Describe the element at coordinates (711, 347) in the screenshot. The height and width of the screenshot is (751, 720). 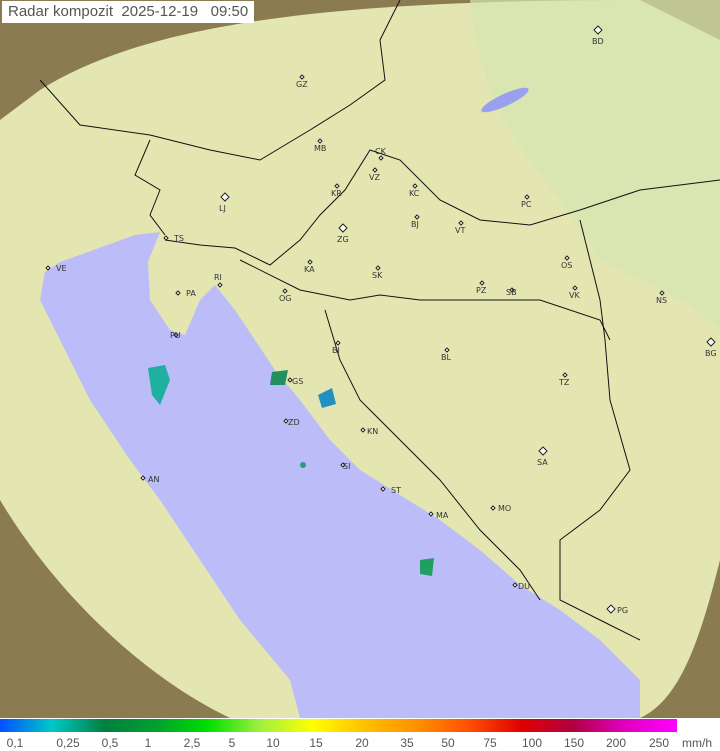
I see `city-bg: BG` at that location.